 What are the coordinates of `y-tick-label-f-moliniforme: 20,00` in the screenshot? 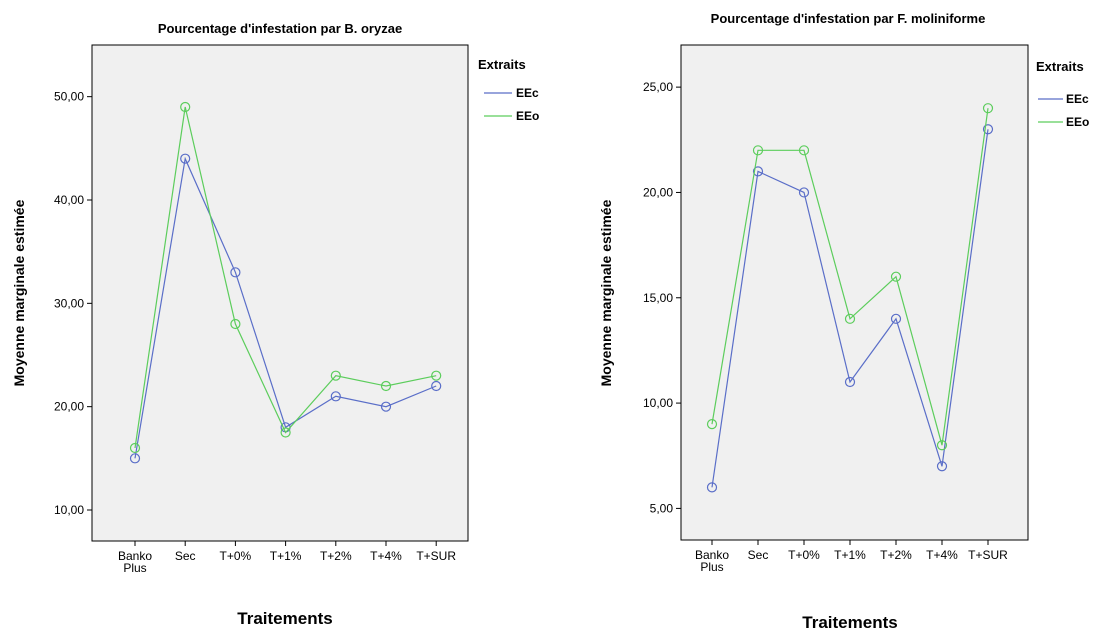 It's located at (658, 192).